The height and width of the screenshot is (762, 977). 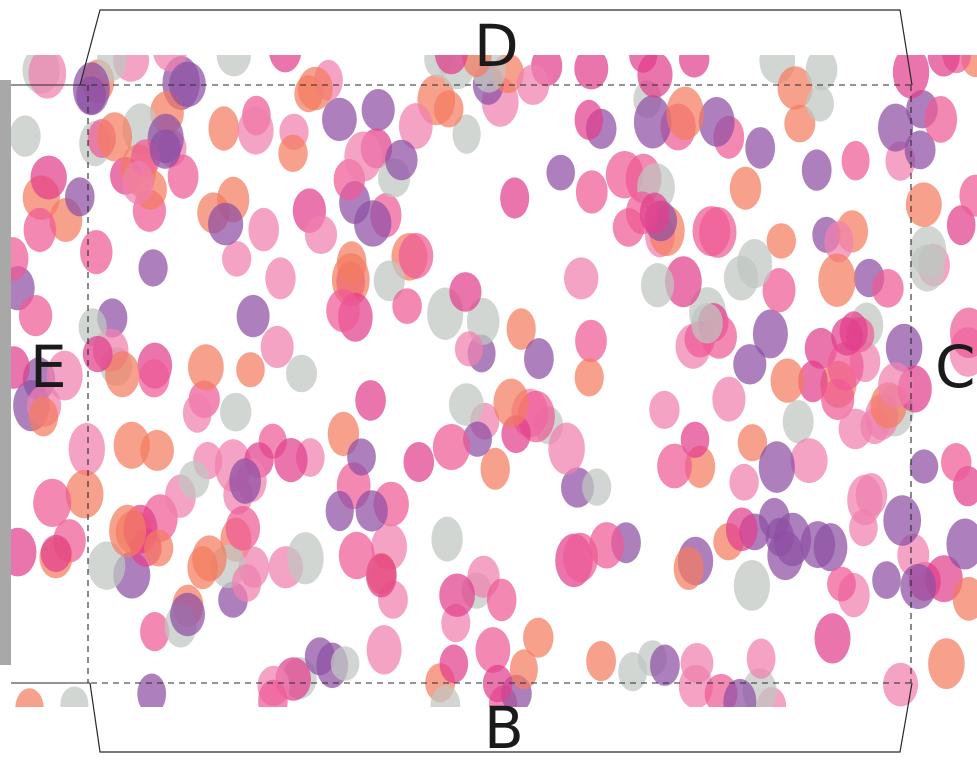 What do you see at coordinates (955, 367) in the screenshot?
I see `flap-label-right: C` at bounding box center [955, 367].